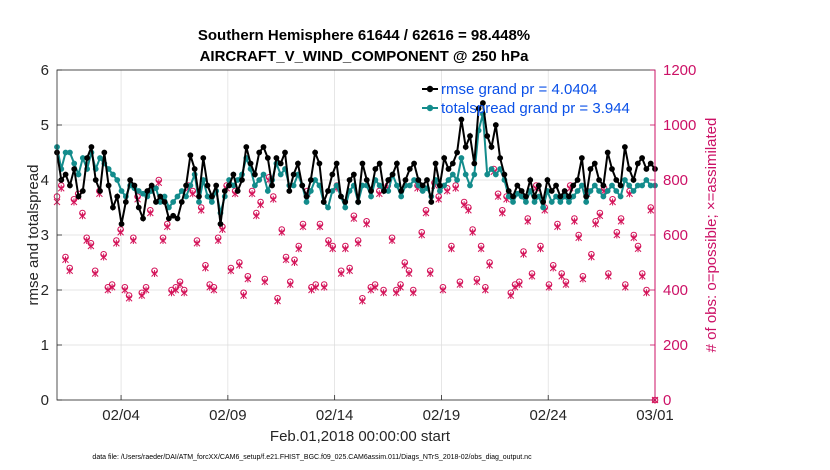 The height and width of the screenshot is (470, 830). I want to click on y-tick-label-right: 0, so click(667, 400).